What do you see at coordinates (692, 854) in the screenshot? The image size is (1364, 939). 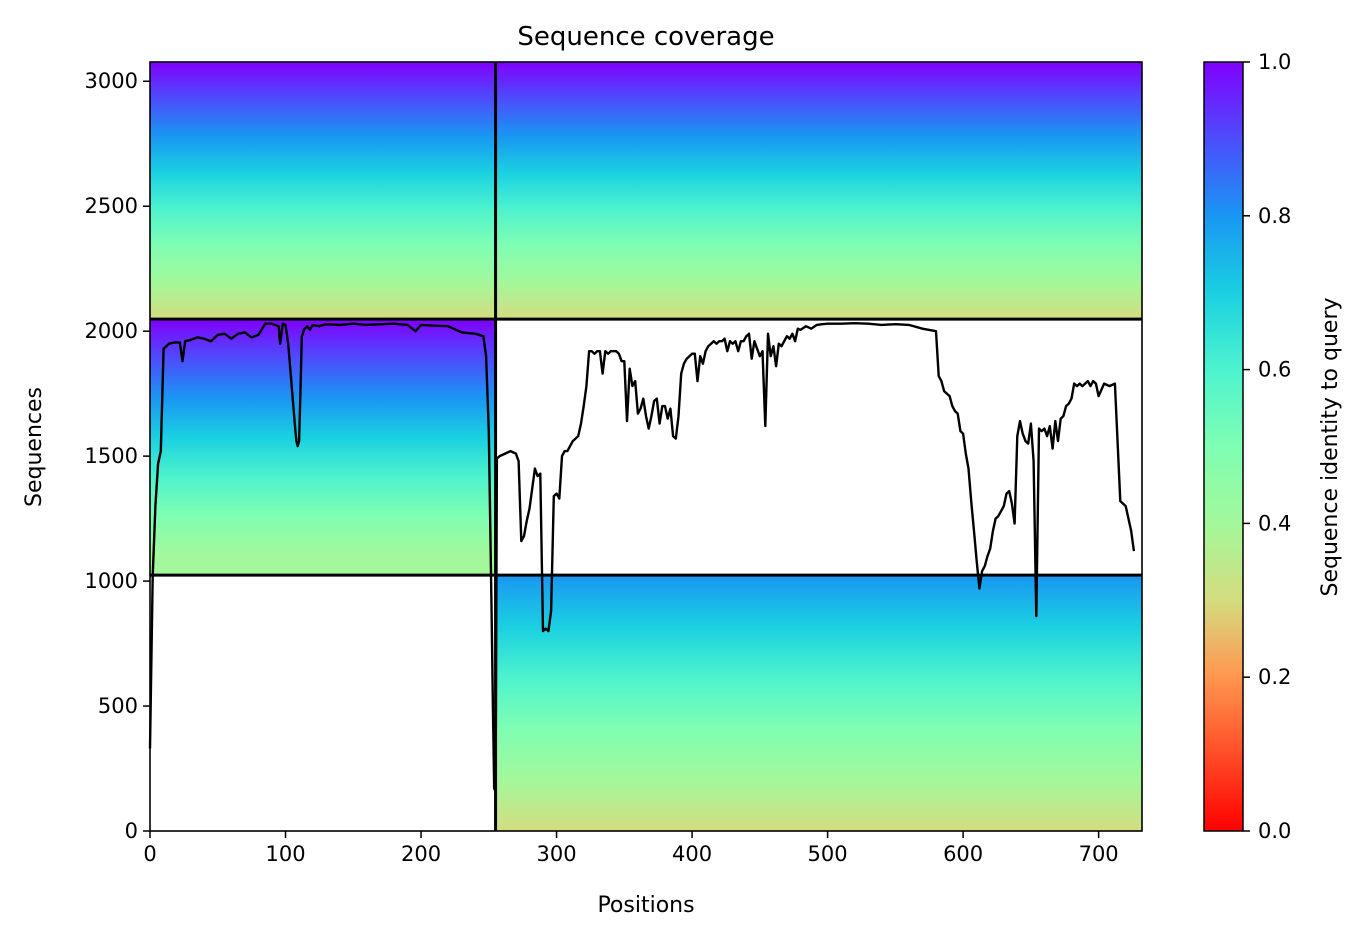 I see `x-tick-label: 400` at bounding box center [692, 854].